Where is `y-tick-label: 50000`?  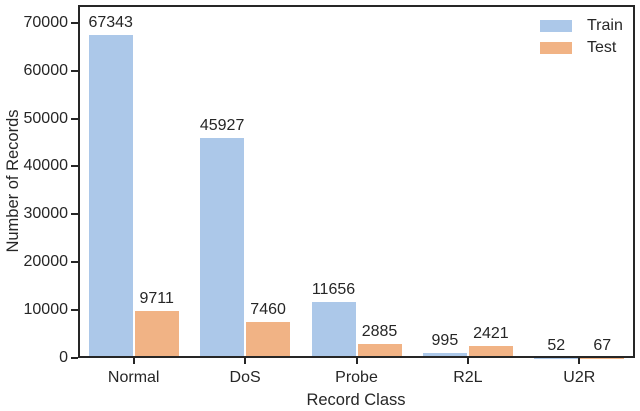
y-tick-label: 50000 is located at coordinates (46, 118).